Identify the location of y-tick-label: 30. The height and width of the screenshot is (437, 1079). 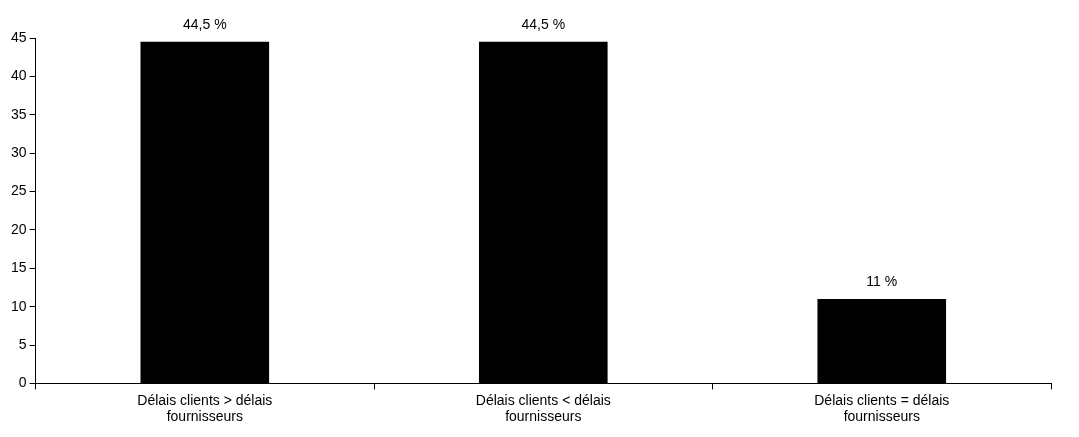
(18, 151).